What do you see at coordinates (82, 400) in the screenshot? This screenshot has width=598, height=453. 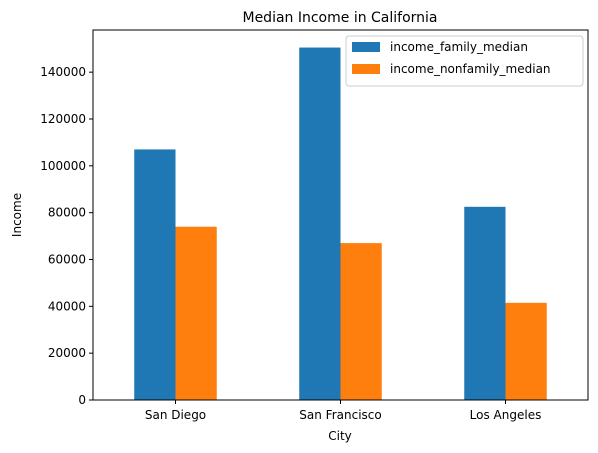 I see `y-tick-label: 0` at bounding box center [82, 400].